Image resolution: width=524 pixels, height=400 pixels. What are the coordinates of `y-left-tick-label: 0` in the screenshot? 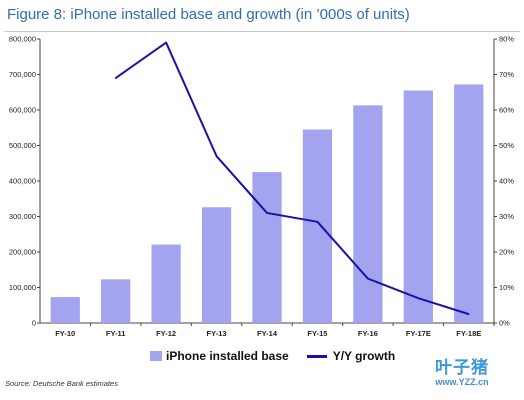 It's located at (34, 323).